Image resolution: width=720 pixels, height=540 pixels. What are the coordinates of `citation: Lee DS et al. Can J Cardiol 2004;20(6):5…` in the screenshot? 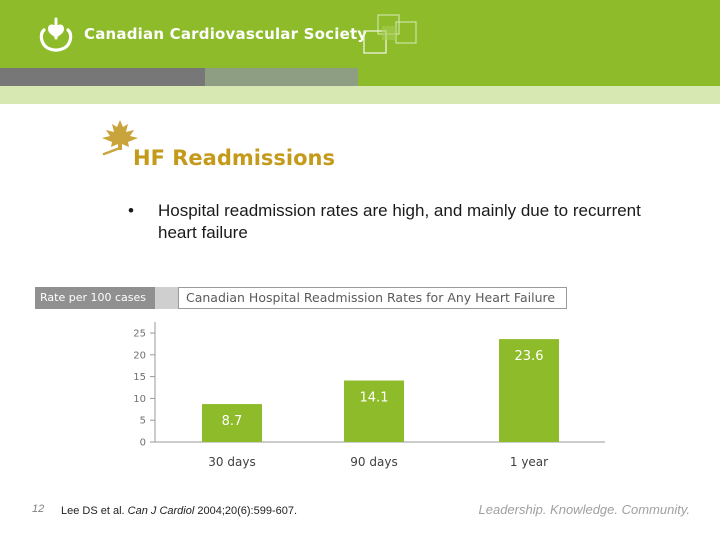 It's located at (179, 511).